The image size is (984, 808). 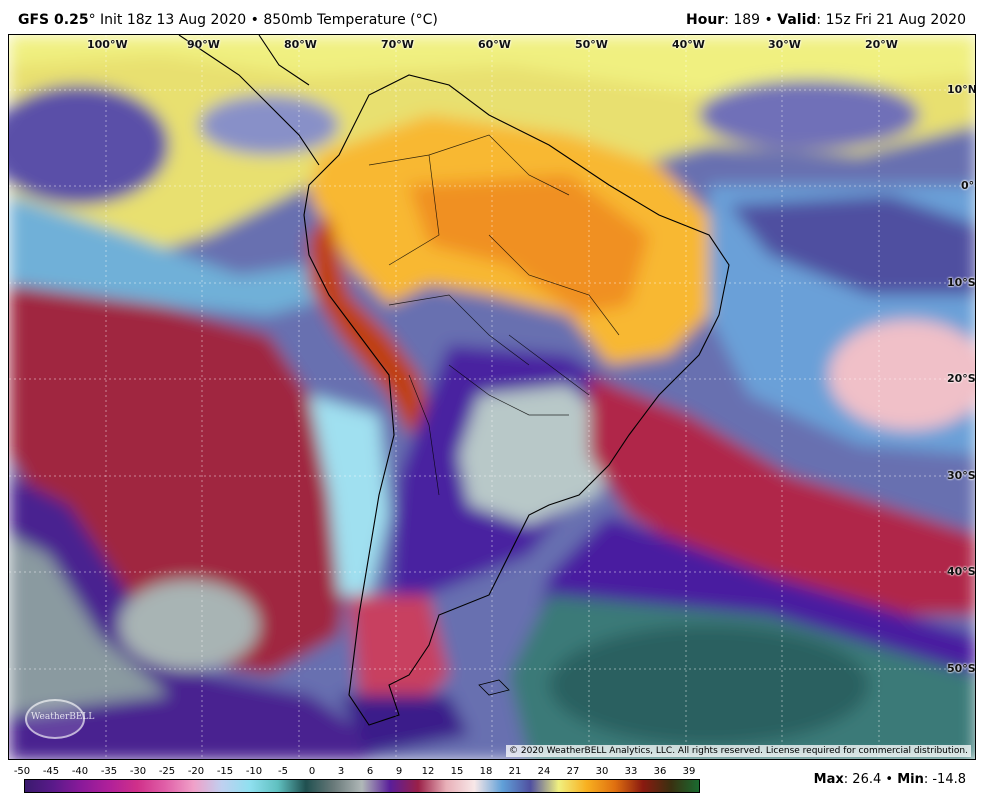 What do you see at coordinates (370, 771) in the screenshot?
I see `colorbar-tick-label: 6` at bounding box center [370, 771].